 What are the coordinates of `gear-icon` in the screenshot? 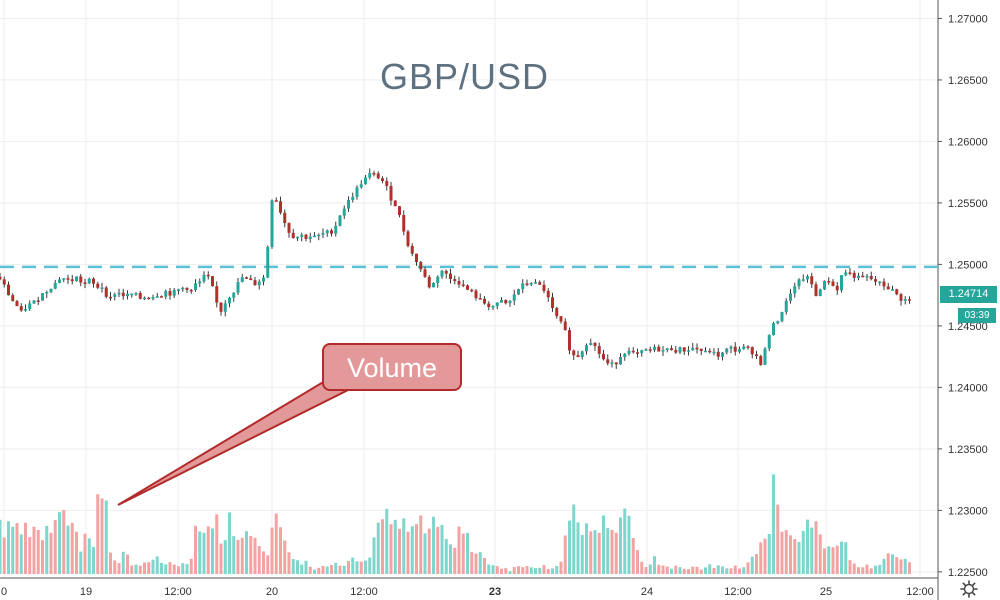 It's located at (969, 589).